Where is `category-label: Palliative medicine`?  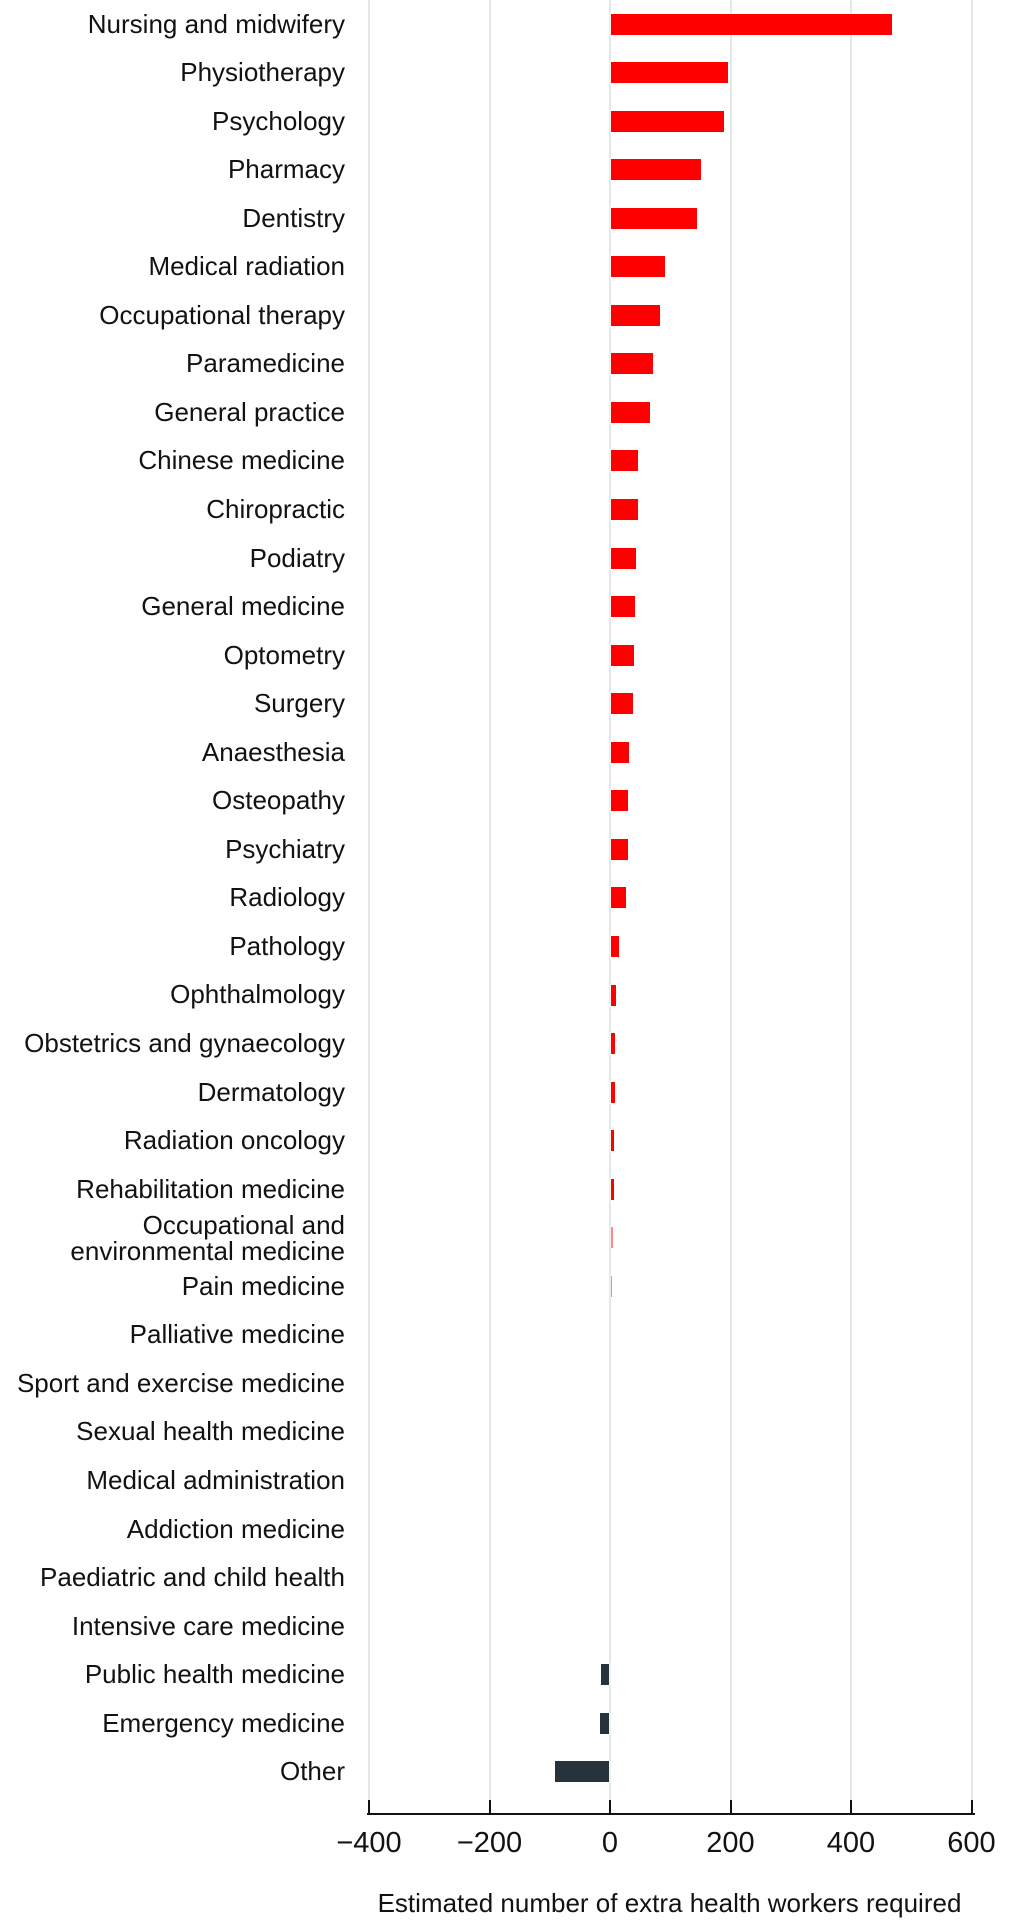
category-label: Palliative medicine is located at coordinates (237, 1334).